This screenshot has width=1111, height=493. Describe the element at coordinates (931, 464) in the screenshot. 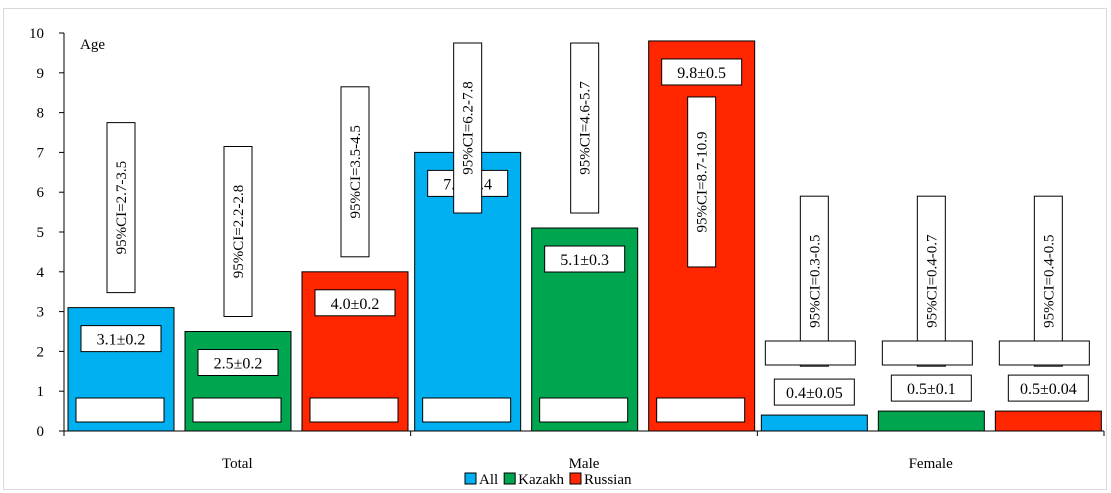

I see `x-category-label: Female` at that location.